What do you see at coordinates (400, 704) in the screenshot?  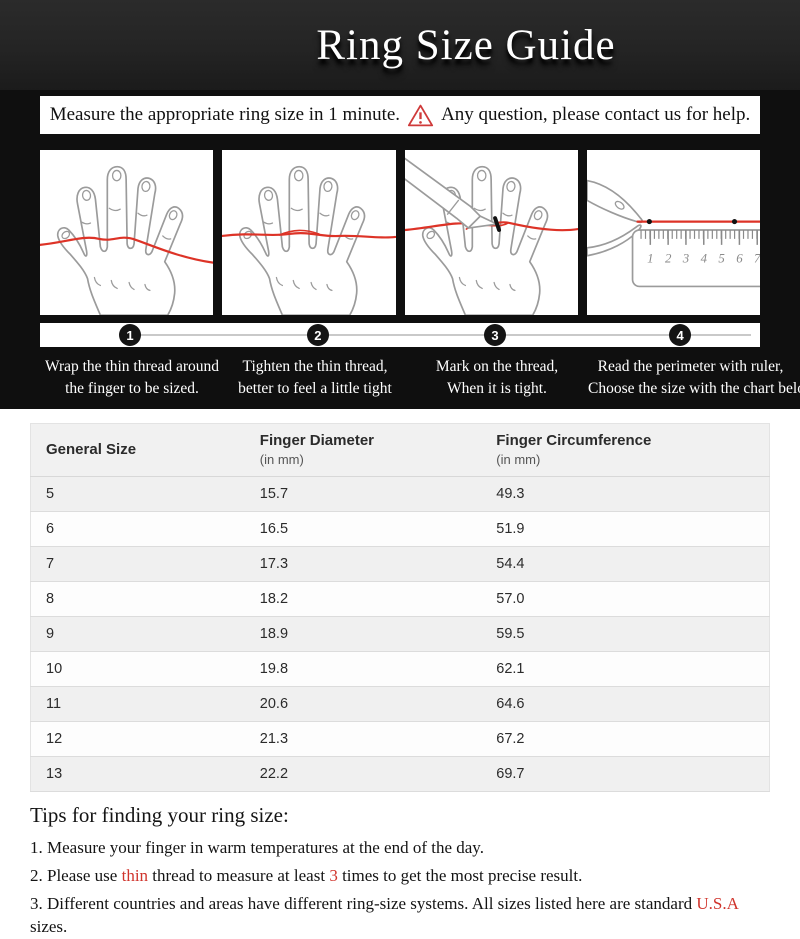 I see `table-row: 11 20.6 64.6` at bounding box center [400, 704].